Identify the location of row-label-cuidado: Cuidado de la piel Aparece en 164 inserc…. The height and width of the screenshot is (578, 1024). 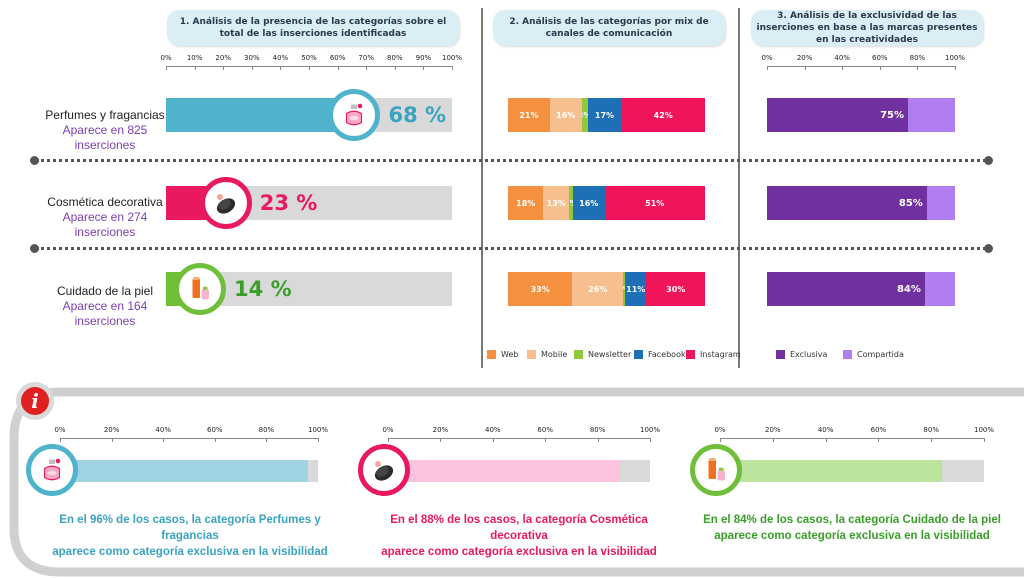
(105, 306).